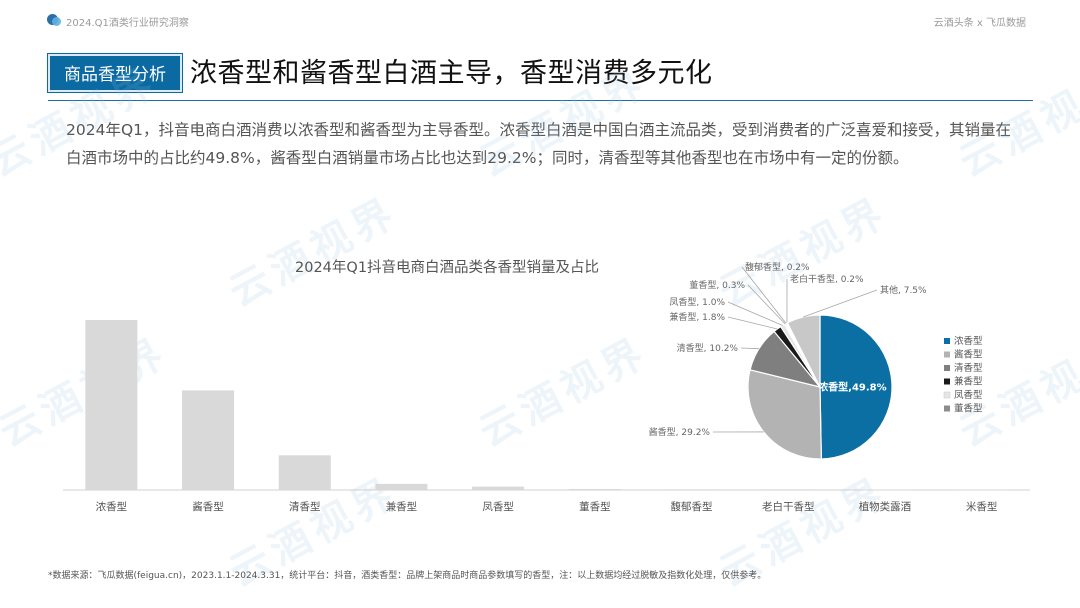 Image resolution: width=1080 pixels, height=608 pixels. What do you see at coordinates (127, 23) in the screenshot?
I see `report-title: 2024.Q1酒类行业研究洞察` at bounding box center [127, 23].